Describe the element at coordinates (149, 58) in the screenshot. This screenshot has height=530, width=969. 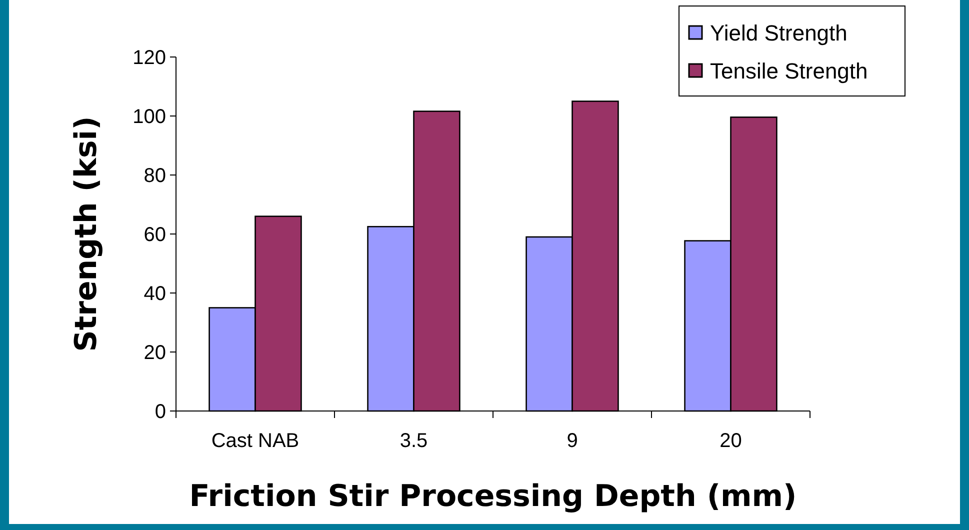
I see `y-tick-label: 120` at that location.